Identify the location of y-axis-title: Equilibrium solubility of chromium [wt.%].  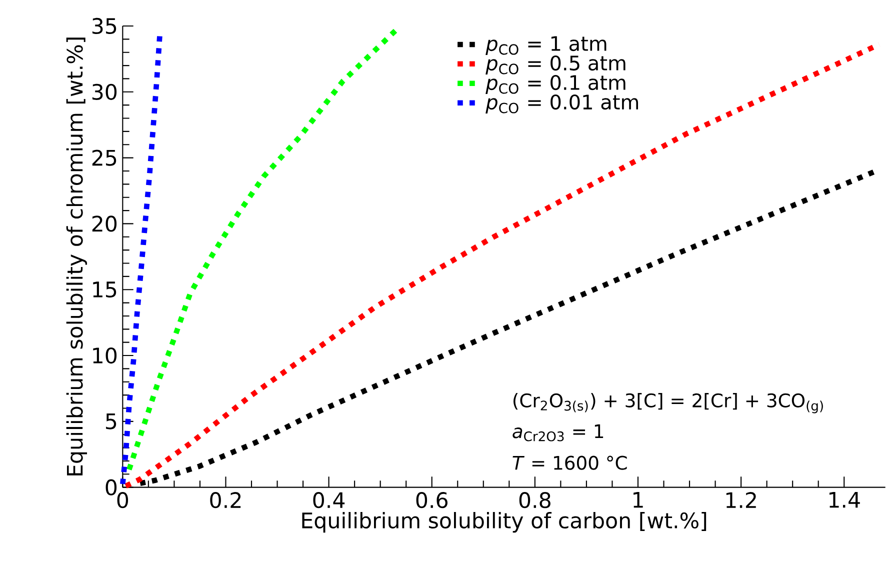
(76, 257).